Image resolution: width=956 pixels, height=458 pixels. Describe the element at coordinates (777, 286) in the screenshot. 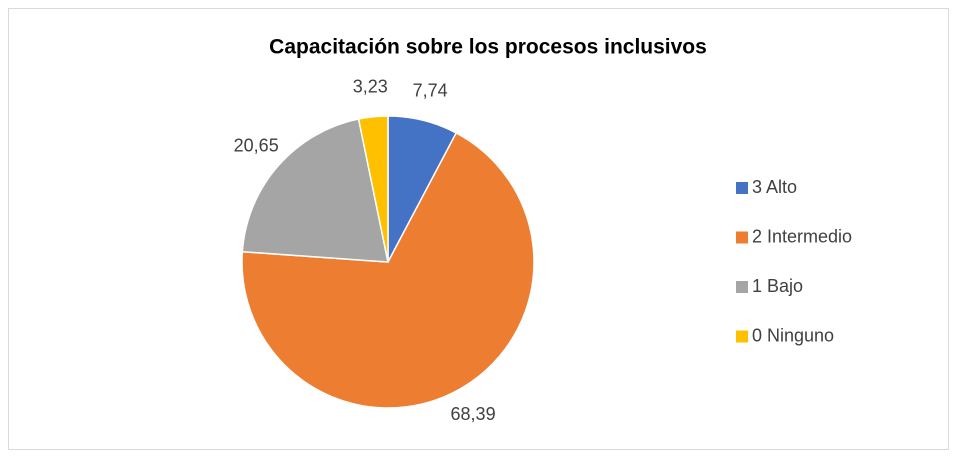

I see `legend-label: 1 Bajo` at that location.